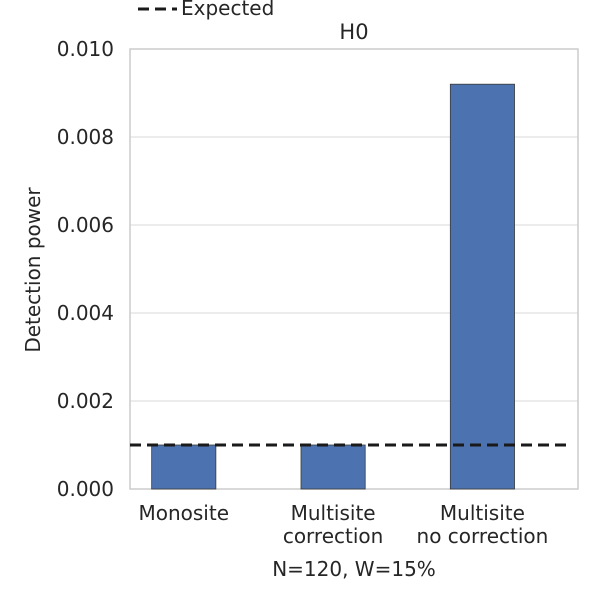  I want to click on legend-expected-label: Expected, so click(227, 10).